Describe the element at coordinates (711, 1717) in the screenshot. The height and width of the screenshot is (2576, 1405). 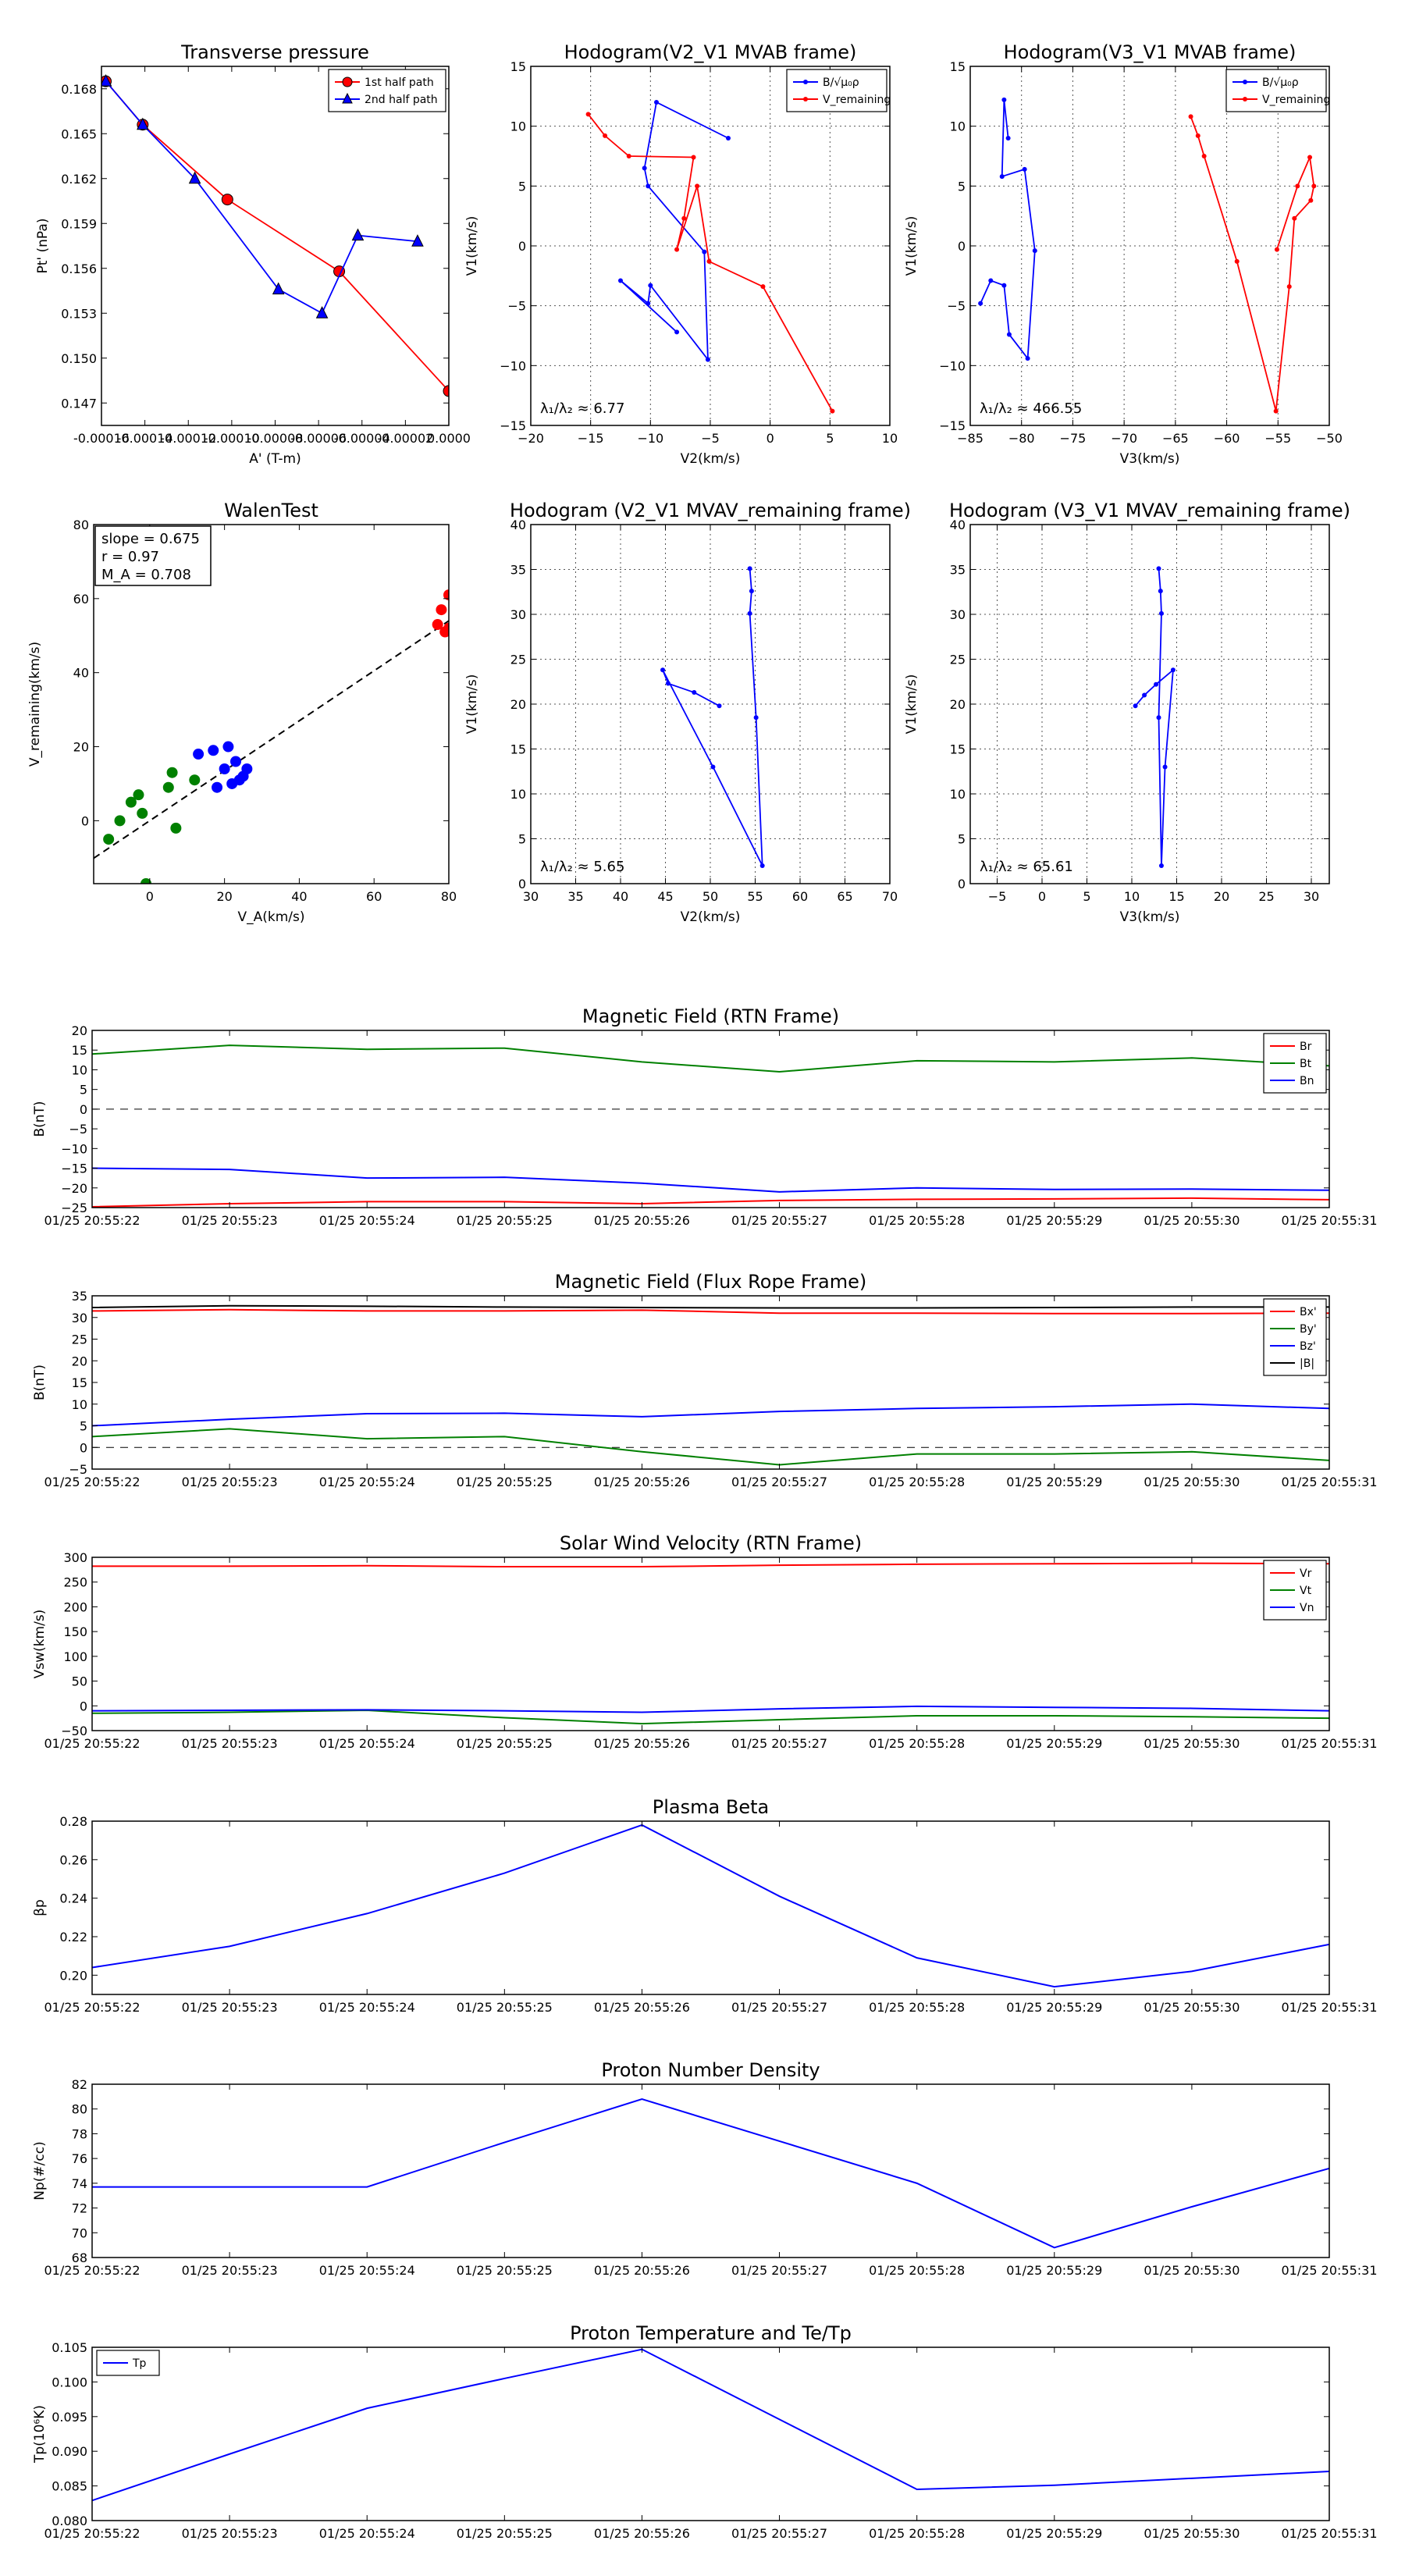
I see `series-vt` at that location.